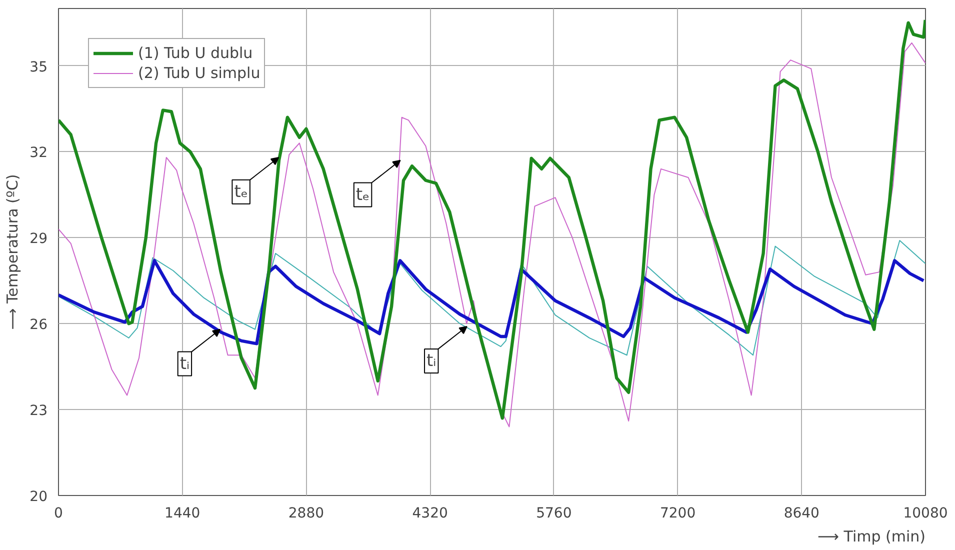 The width and height of the screenshot is (955, 550). I want to click on y-tick-label: 35, so click(39, 67).